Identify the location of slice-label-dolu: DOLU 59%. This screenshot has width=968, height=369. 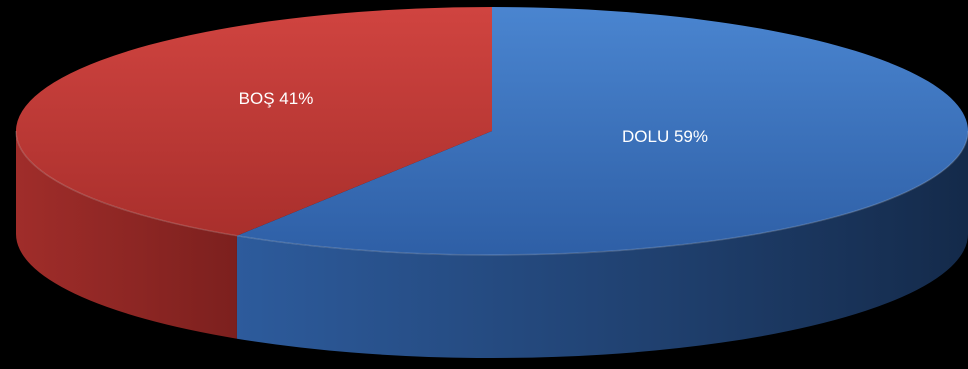
(665, 136).